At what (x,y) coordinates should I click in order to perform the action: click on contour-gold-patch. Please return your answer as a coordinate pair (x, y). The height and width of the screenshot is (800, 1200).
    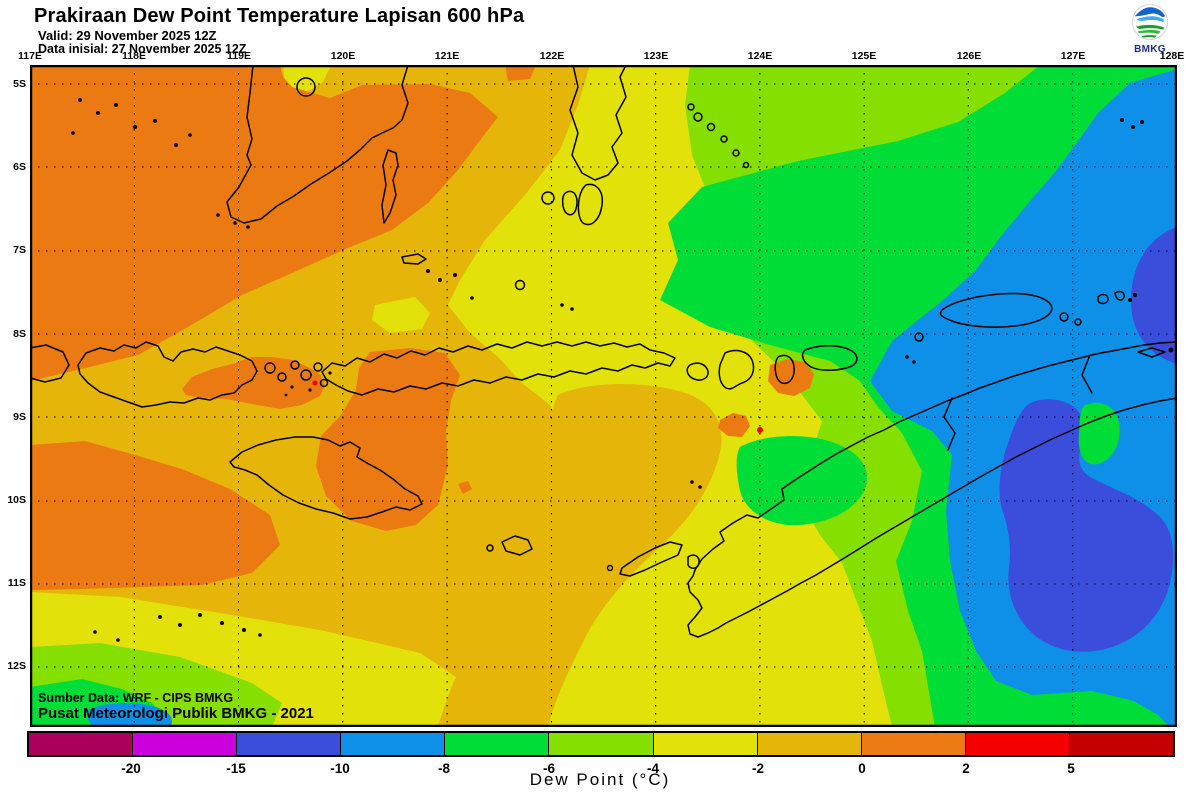
    Looking at the image, I should click on (580, 555).